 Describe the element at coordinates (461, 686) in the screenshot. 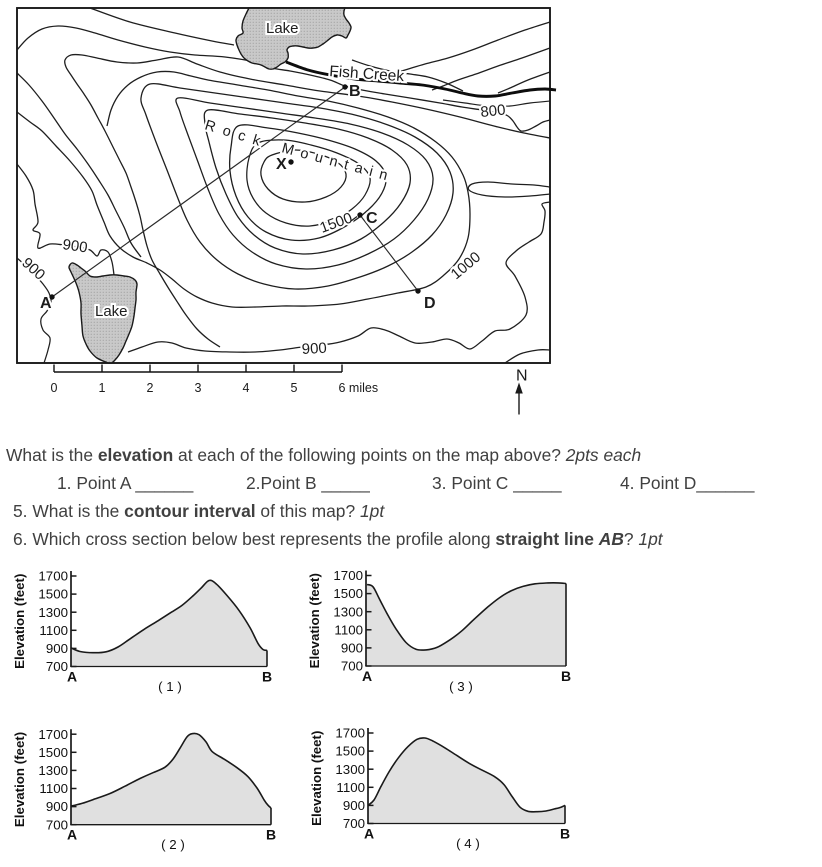

I see `svg-text: ( 3 )` at that location.